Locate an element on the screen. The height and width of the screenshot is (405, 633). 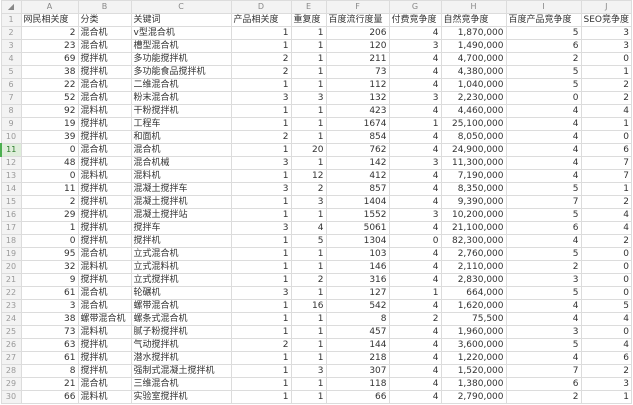
cell-B29: 混合机 is located at coordinates (104, 384).